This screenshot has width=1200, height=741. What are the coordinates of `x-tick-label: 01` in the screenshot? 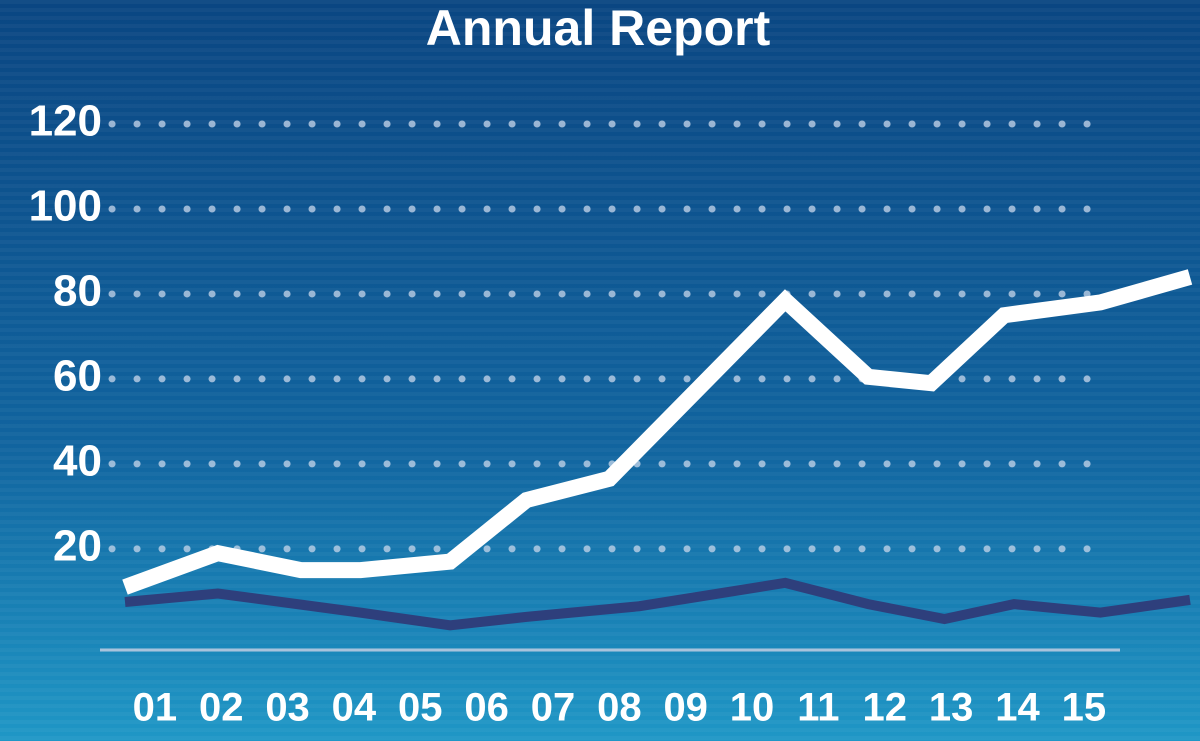 It's located at (155, 708).